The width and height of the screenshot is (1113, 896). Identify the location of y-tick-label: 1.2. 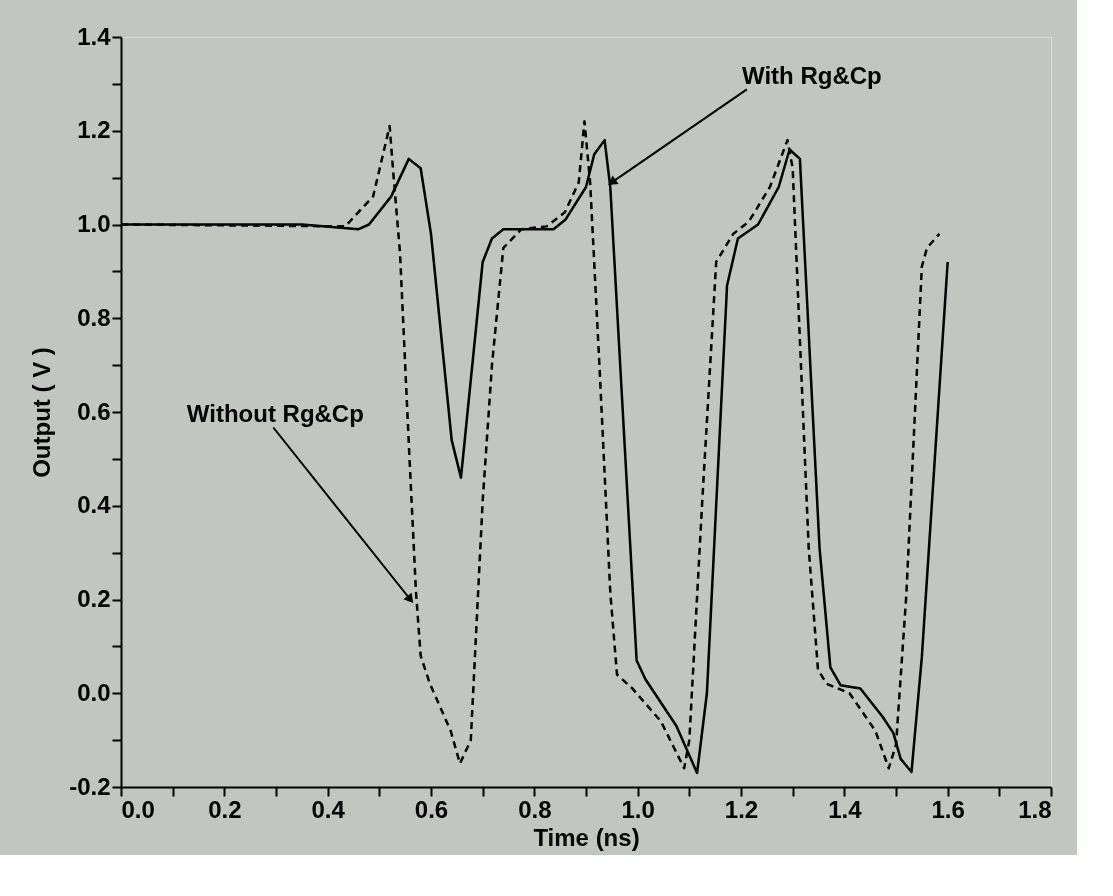
(94, 130).